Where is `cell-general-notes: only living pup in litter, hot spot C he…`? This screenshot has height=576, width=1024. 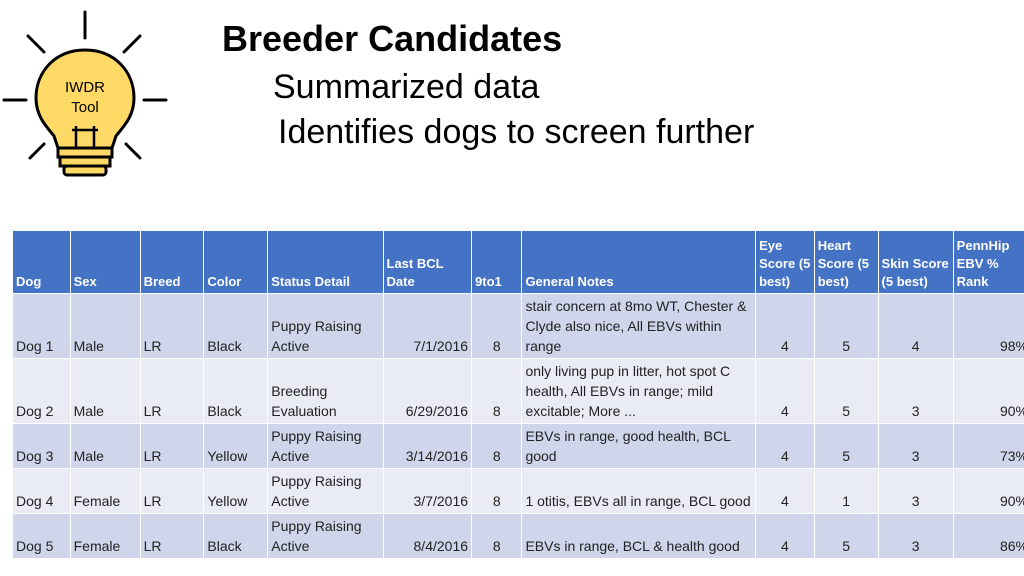 cell-general-notes: only living pup in litter, hot spot C he… is located at coordinates (639, 391).